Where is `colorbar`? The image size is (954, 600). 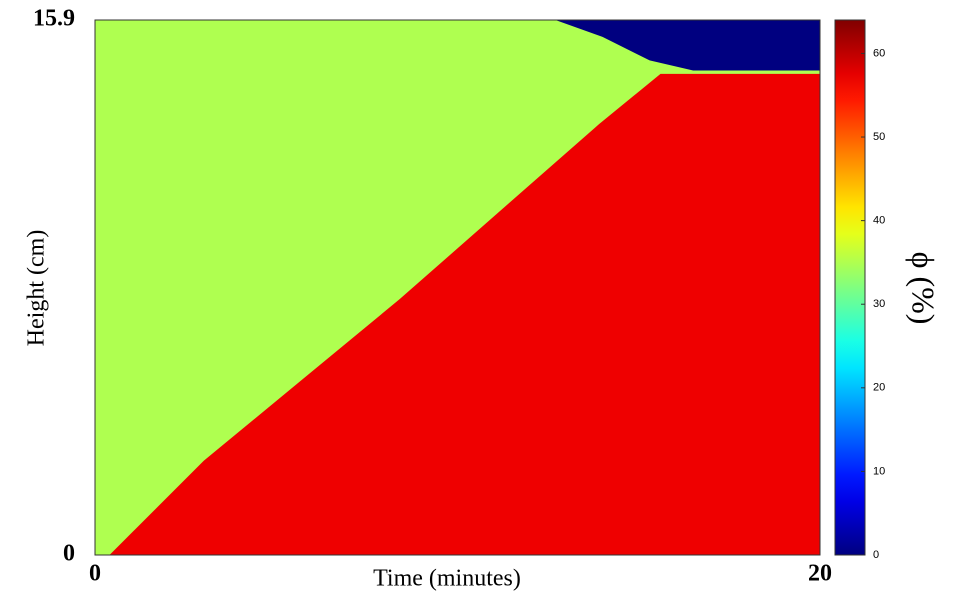 colorbar is located at coordinates (850, 287).